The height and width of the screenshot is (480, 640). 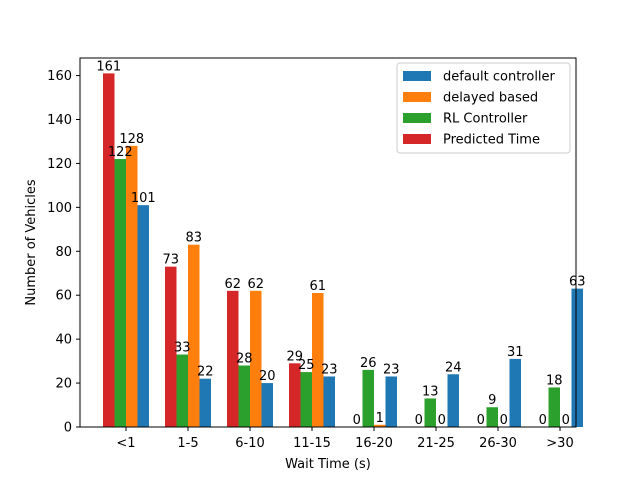 I want to click on y-axis-label: Number of Vehicles, so click(x=31, y=242).